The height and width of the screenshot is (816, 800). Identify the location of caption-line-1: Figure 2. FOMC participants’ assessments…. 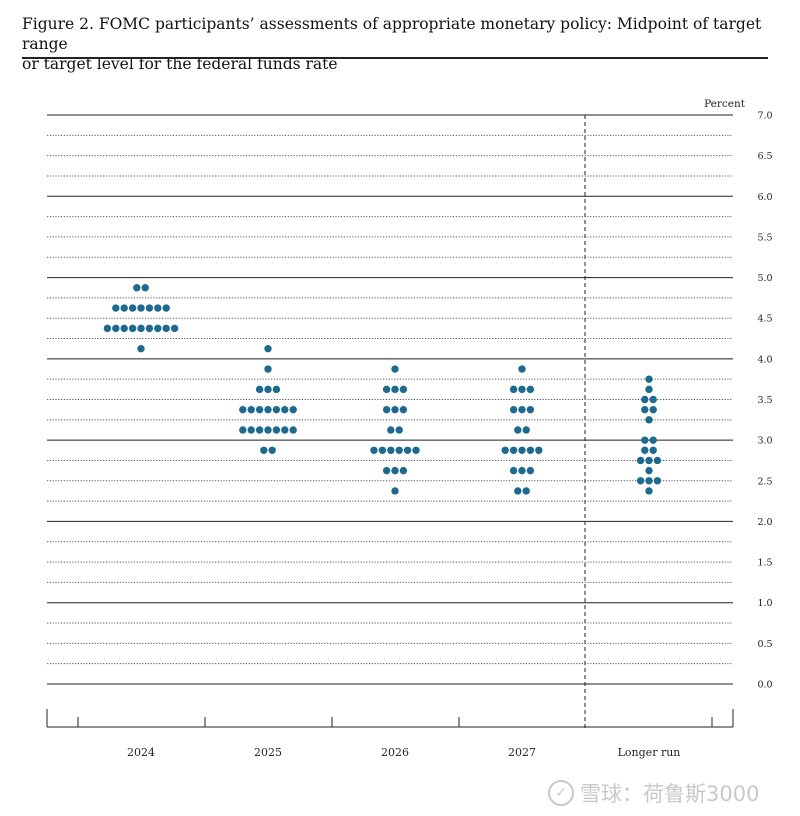
(392, 34).